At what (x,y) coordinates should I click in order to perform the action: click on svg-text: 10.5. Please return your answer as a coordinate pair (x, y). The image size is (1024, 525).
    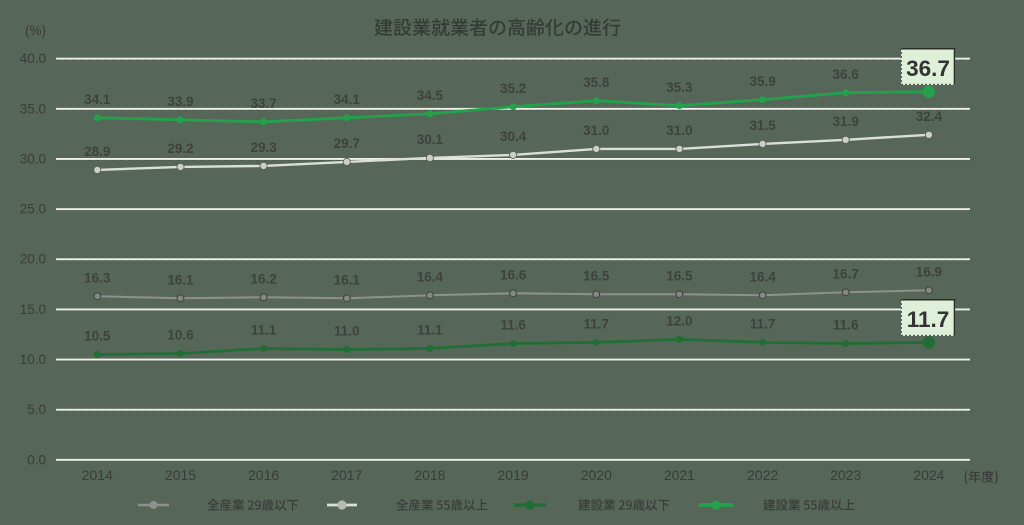
    Looking at the image, I should click on (97, 336).